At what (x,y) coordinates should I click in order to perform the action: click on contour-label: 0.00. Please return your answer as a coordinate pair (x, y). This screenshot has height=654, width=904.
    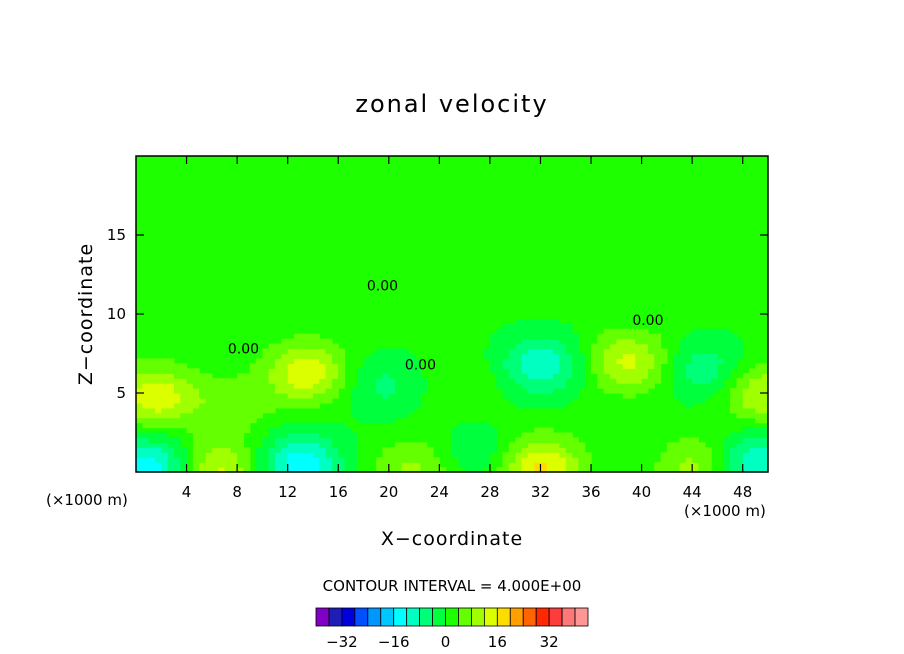
    Looking at the image, I should click on (382, 286).